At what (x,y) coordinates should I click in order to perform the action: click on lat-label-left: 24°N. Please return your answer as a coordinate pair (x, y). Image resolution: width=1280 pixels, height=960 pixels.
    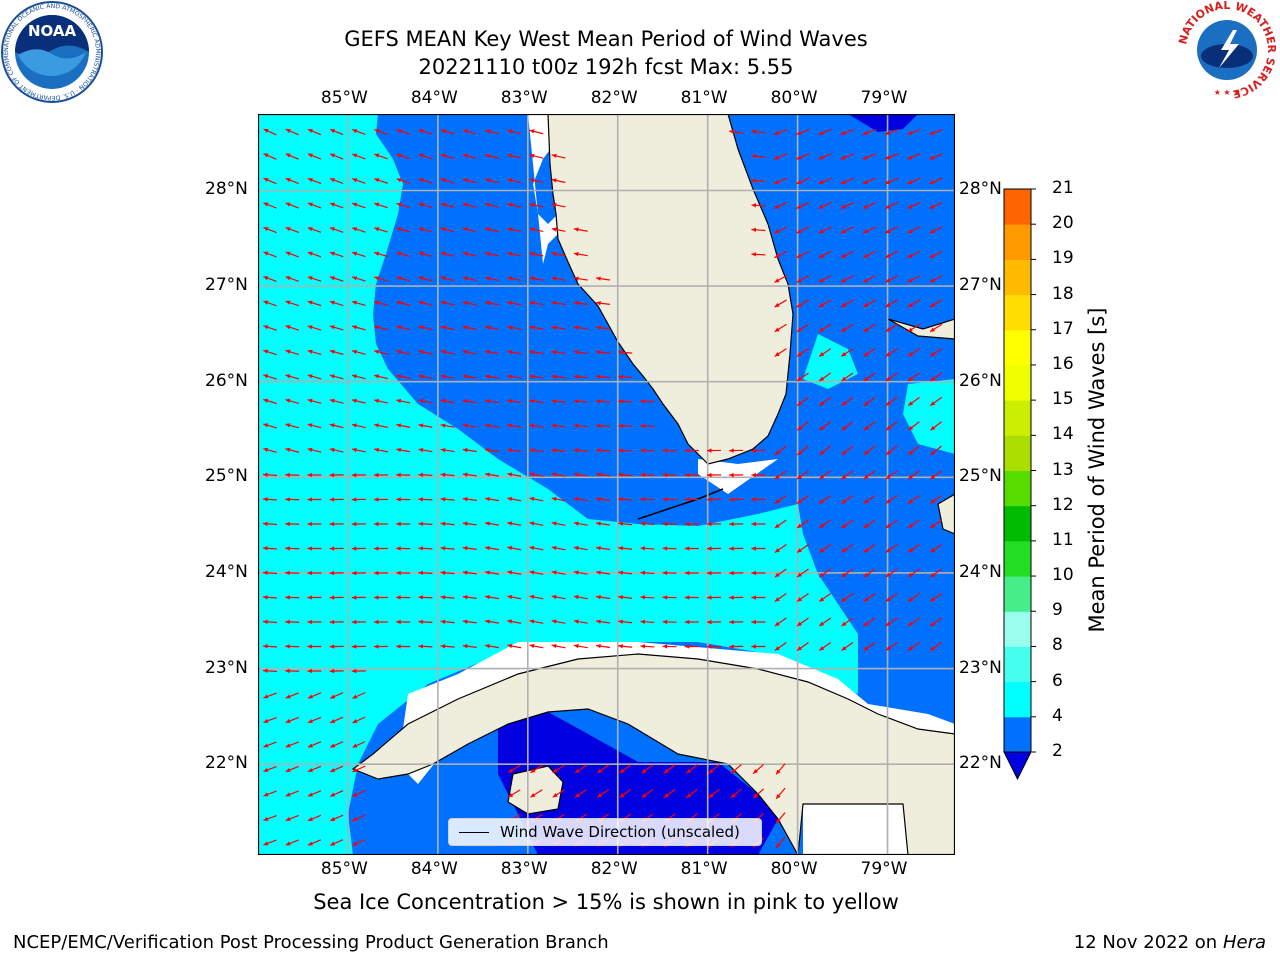
    Looking at the image, I should click on (226, 571).